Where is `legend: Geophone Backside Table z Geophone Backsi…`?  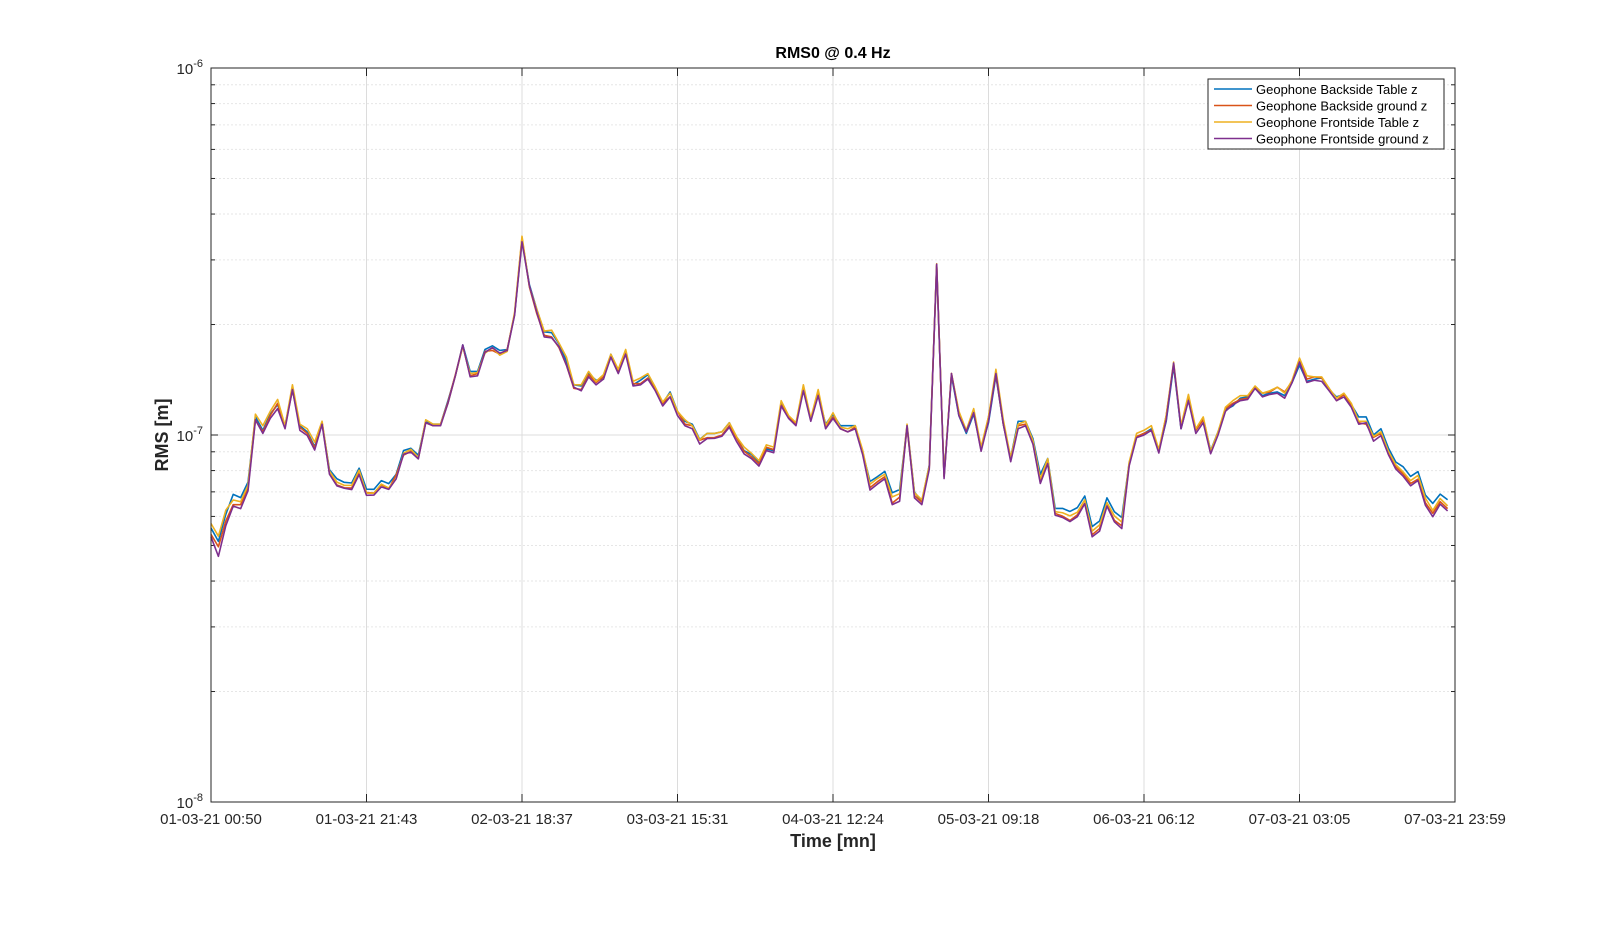 legend: Geophone Backside Table z Geophone Backsi… is located at coordinates (1326, 114).